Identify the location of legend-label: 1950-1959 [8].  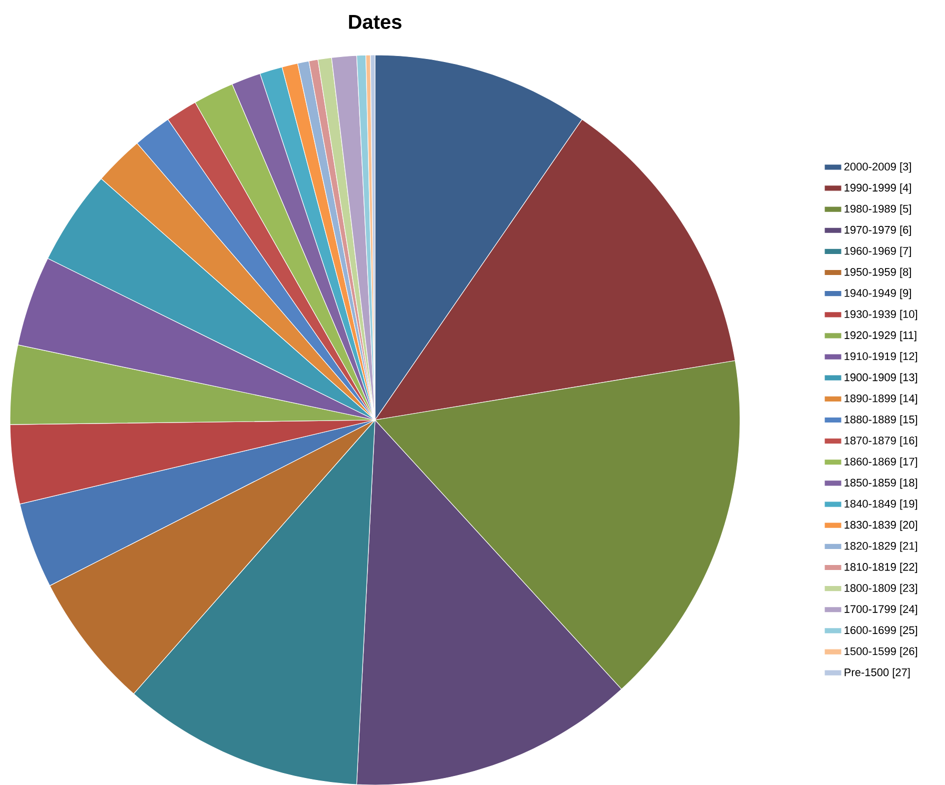
(877, 273).